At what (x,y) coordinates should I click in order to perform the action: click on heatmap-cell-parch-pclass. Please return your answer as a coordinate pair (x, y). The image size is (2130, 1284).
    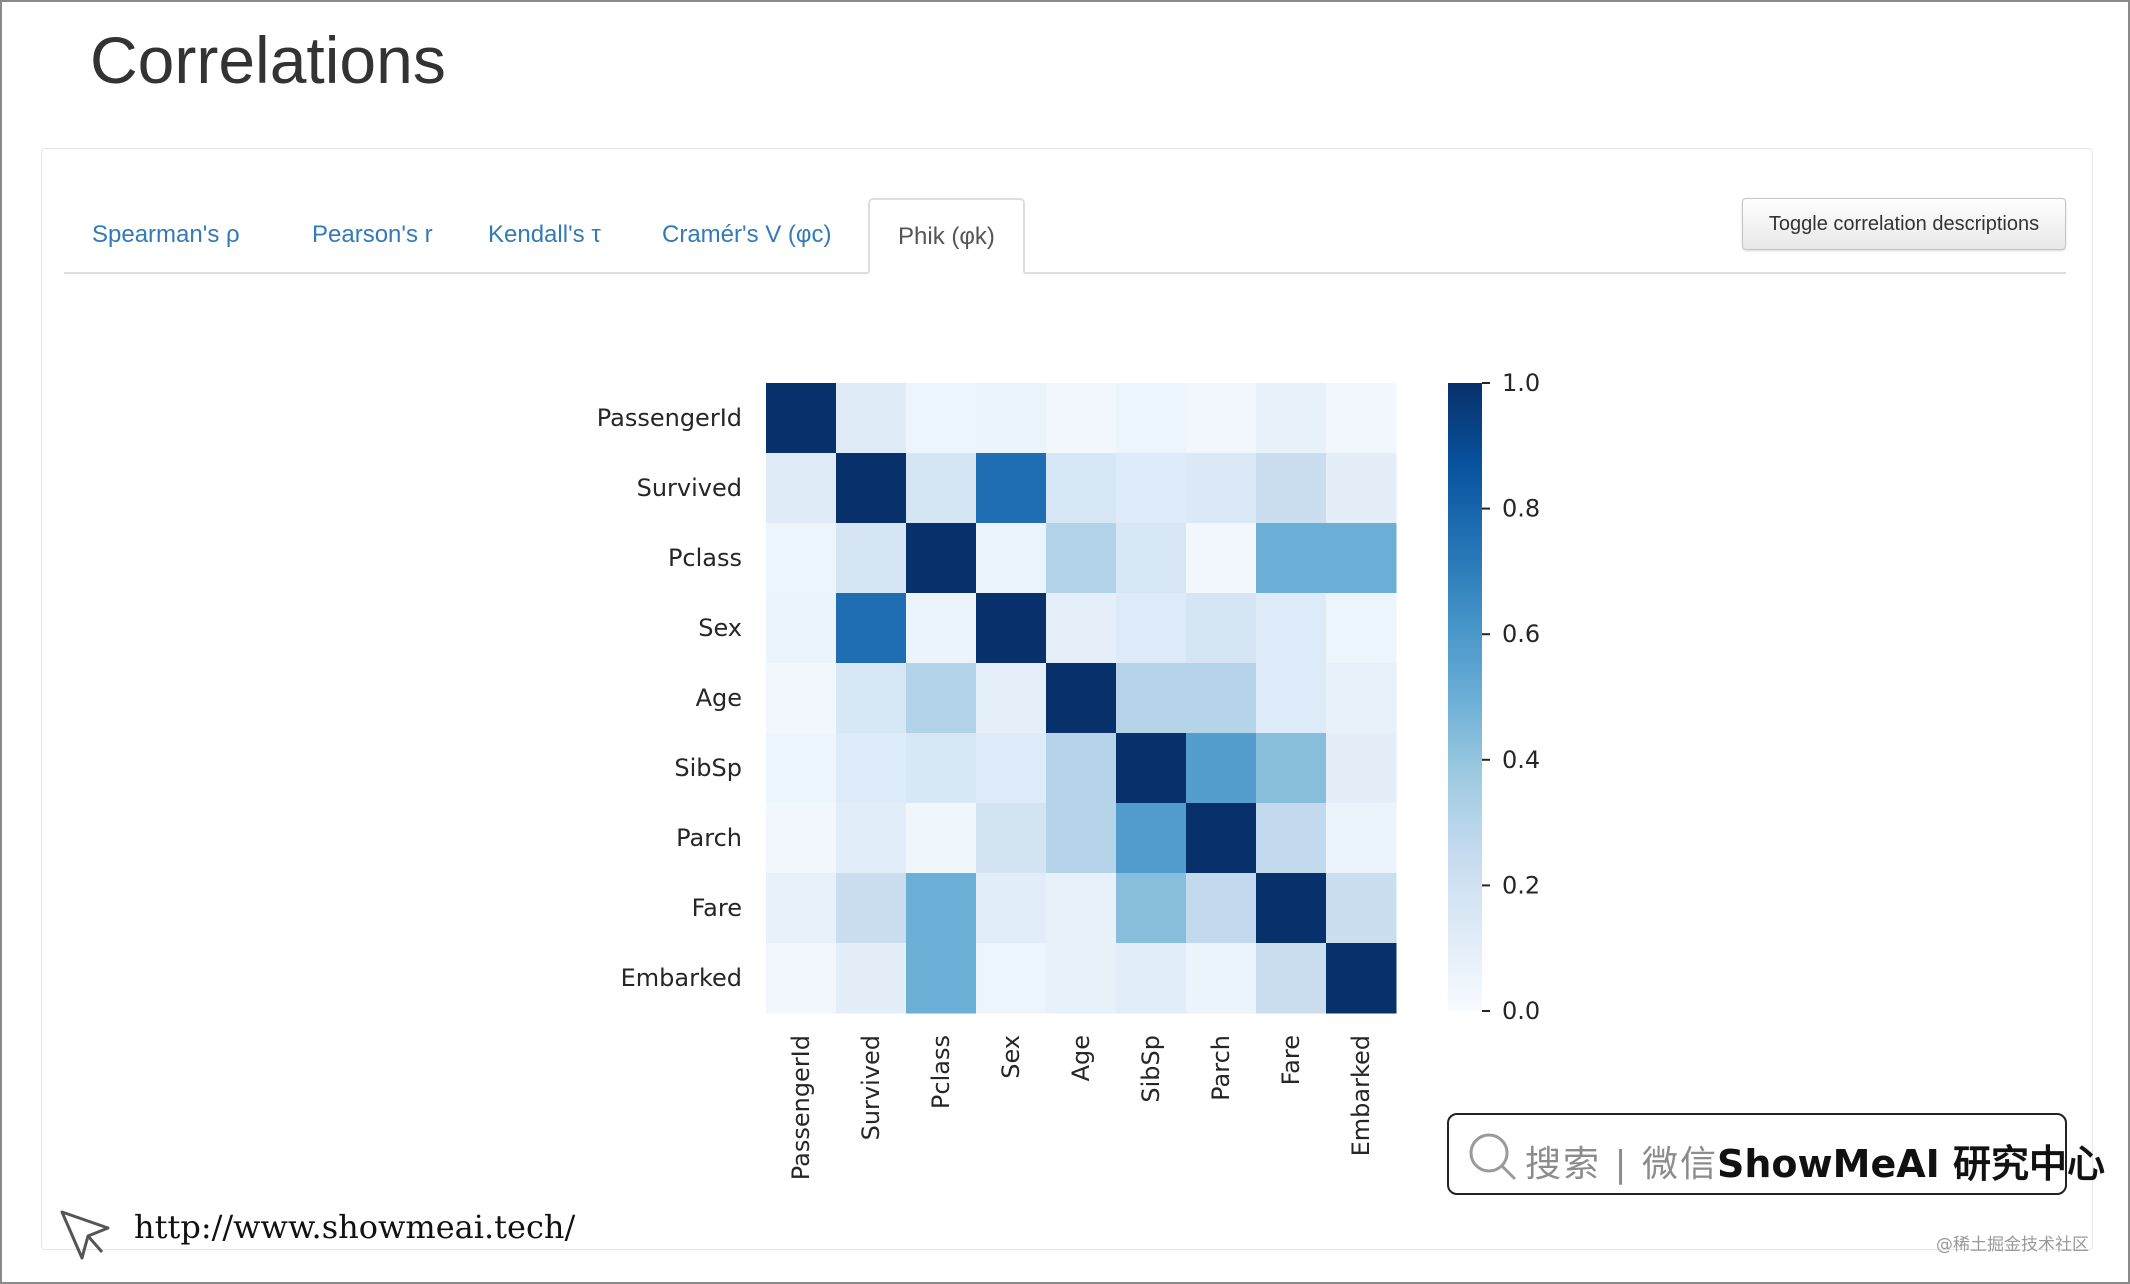
    Looking at the image, I should click on (941, 838).